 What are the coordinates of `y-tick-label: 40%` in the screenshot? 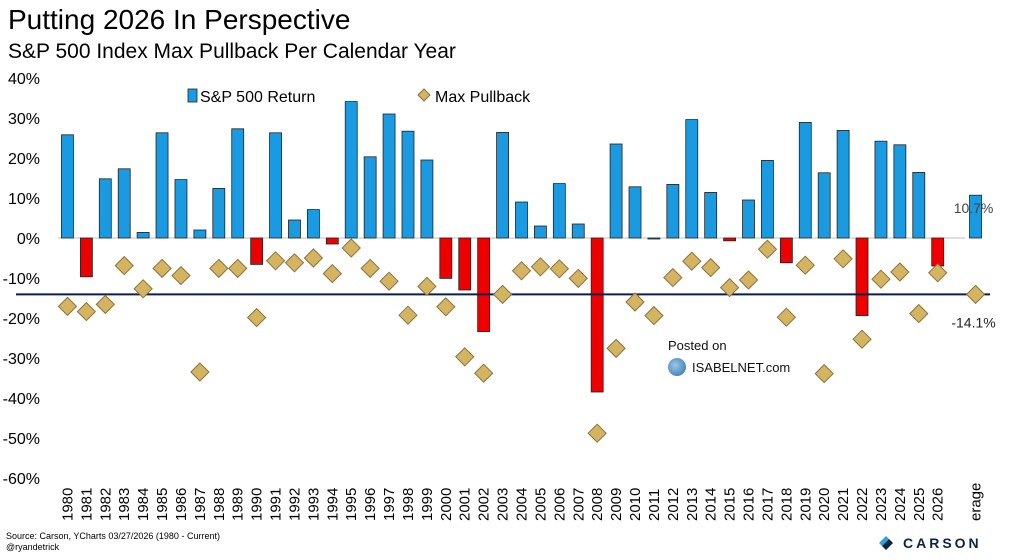 It's located at (24, 79).